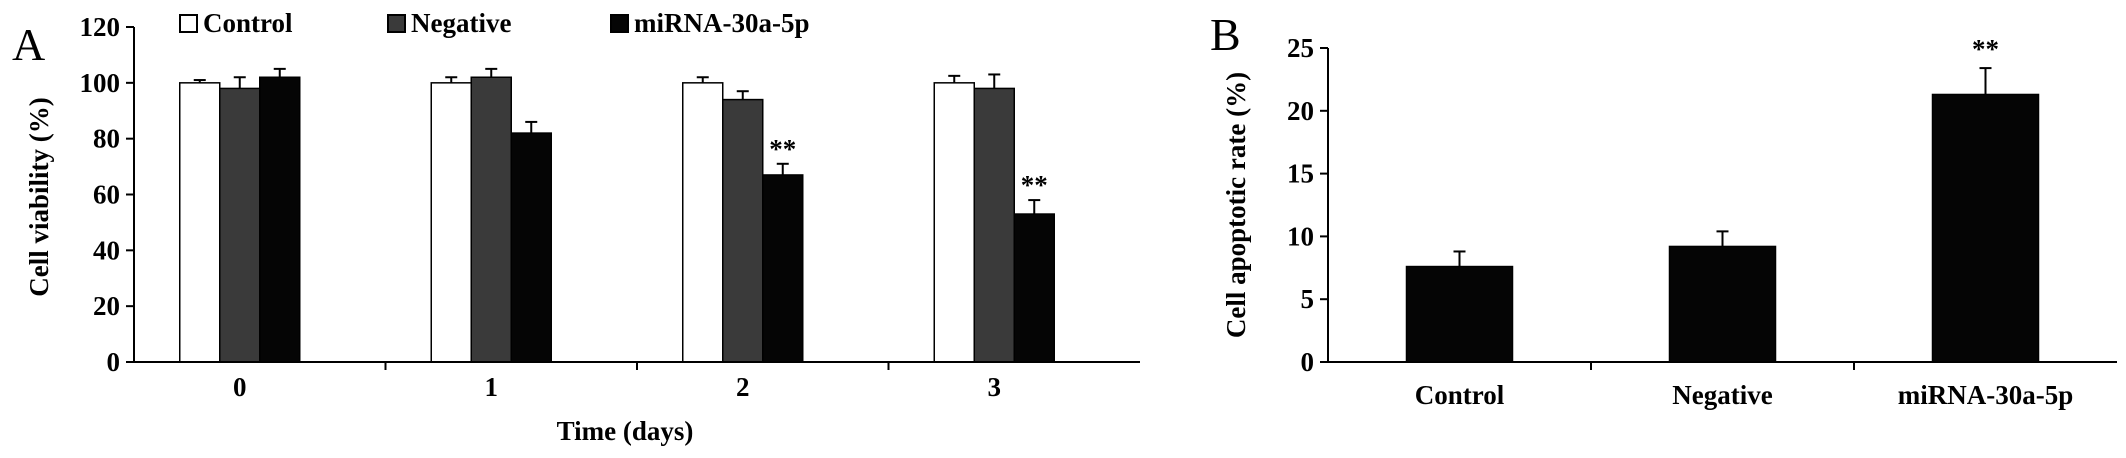 This screenshot has height=458, width=2126. What do you see at coordinates (28, 44) in the screenshot?
I see `panel-a-letter: A` at bounding box center [28, 44].